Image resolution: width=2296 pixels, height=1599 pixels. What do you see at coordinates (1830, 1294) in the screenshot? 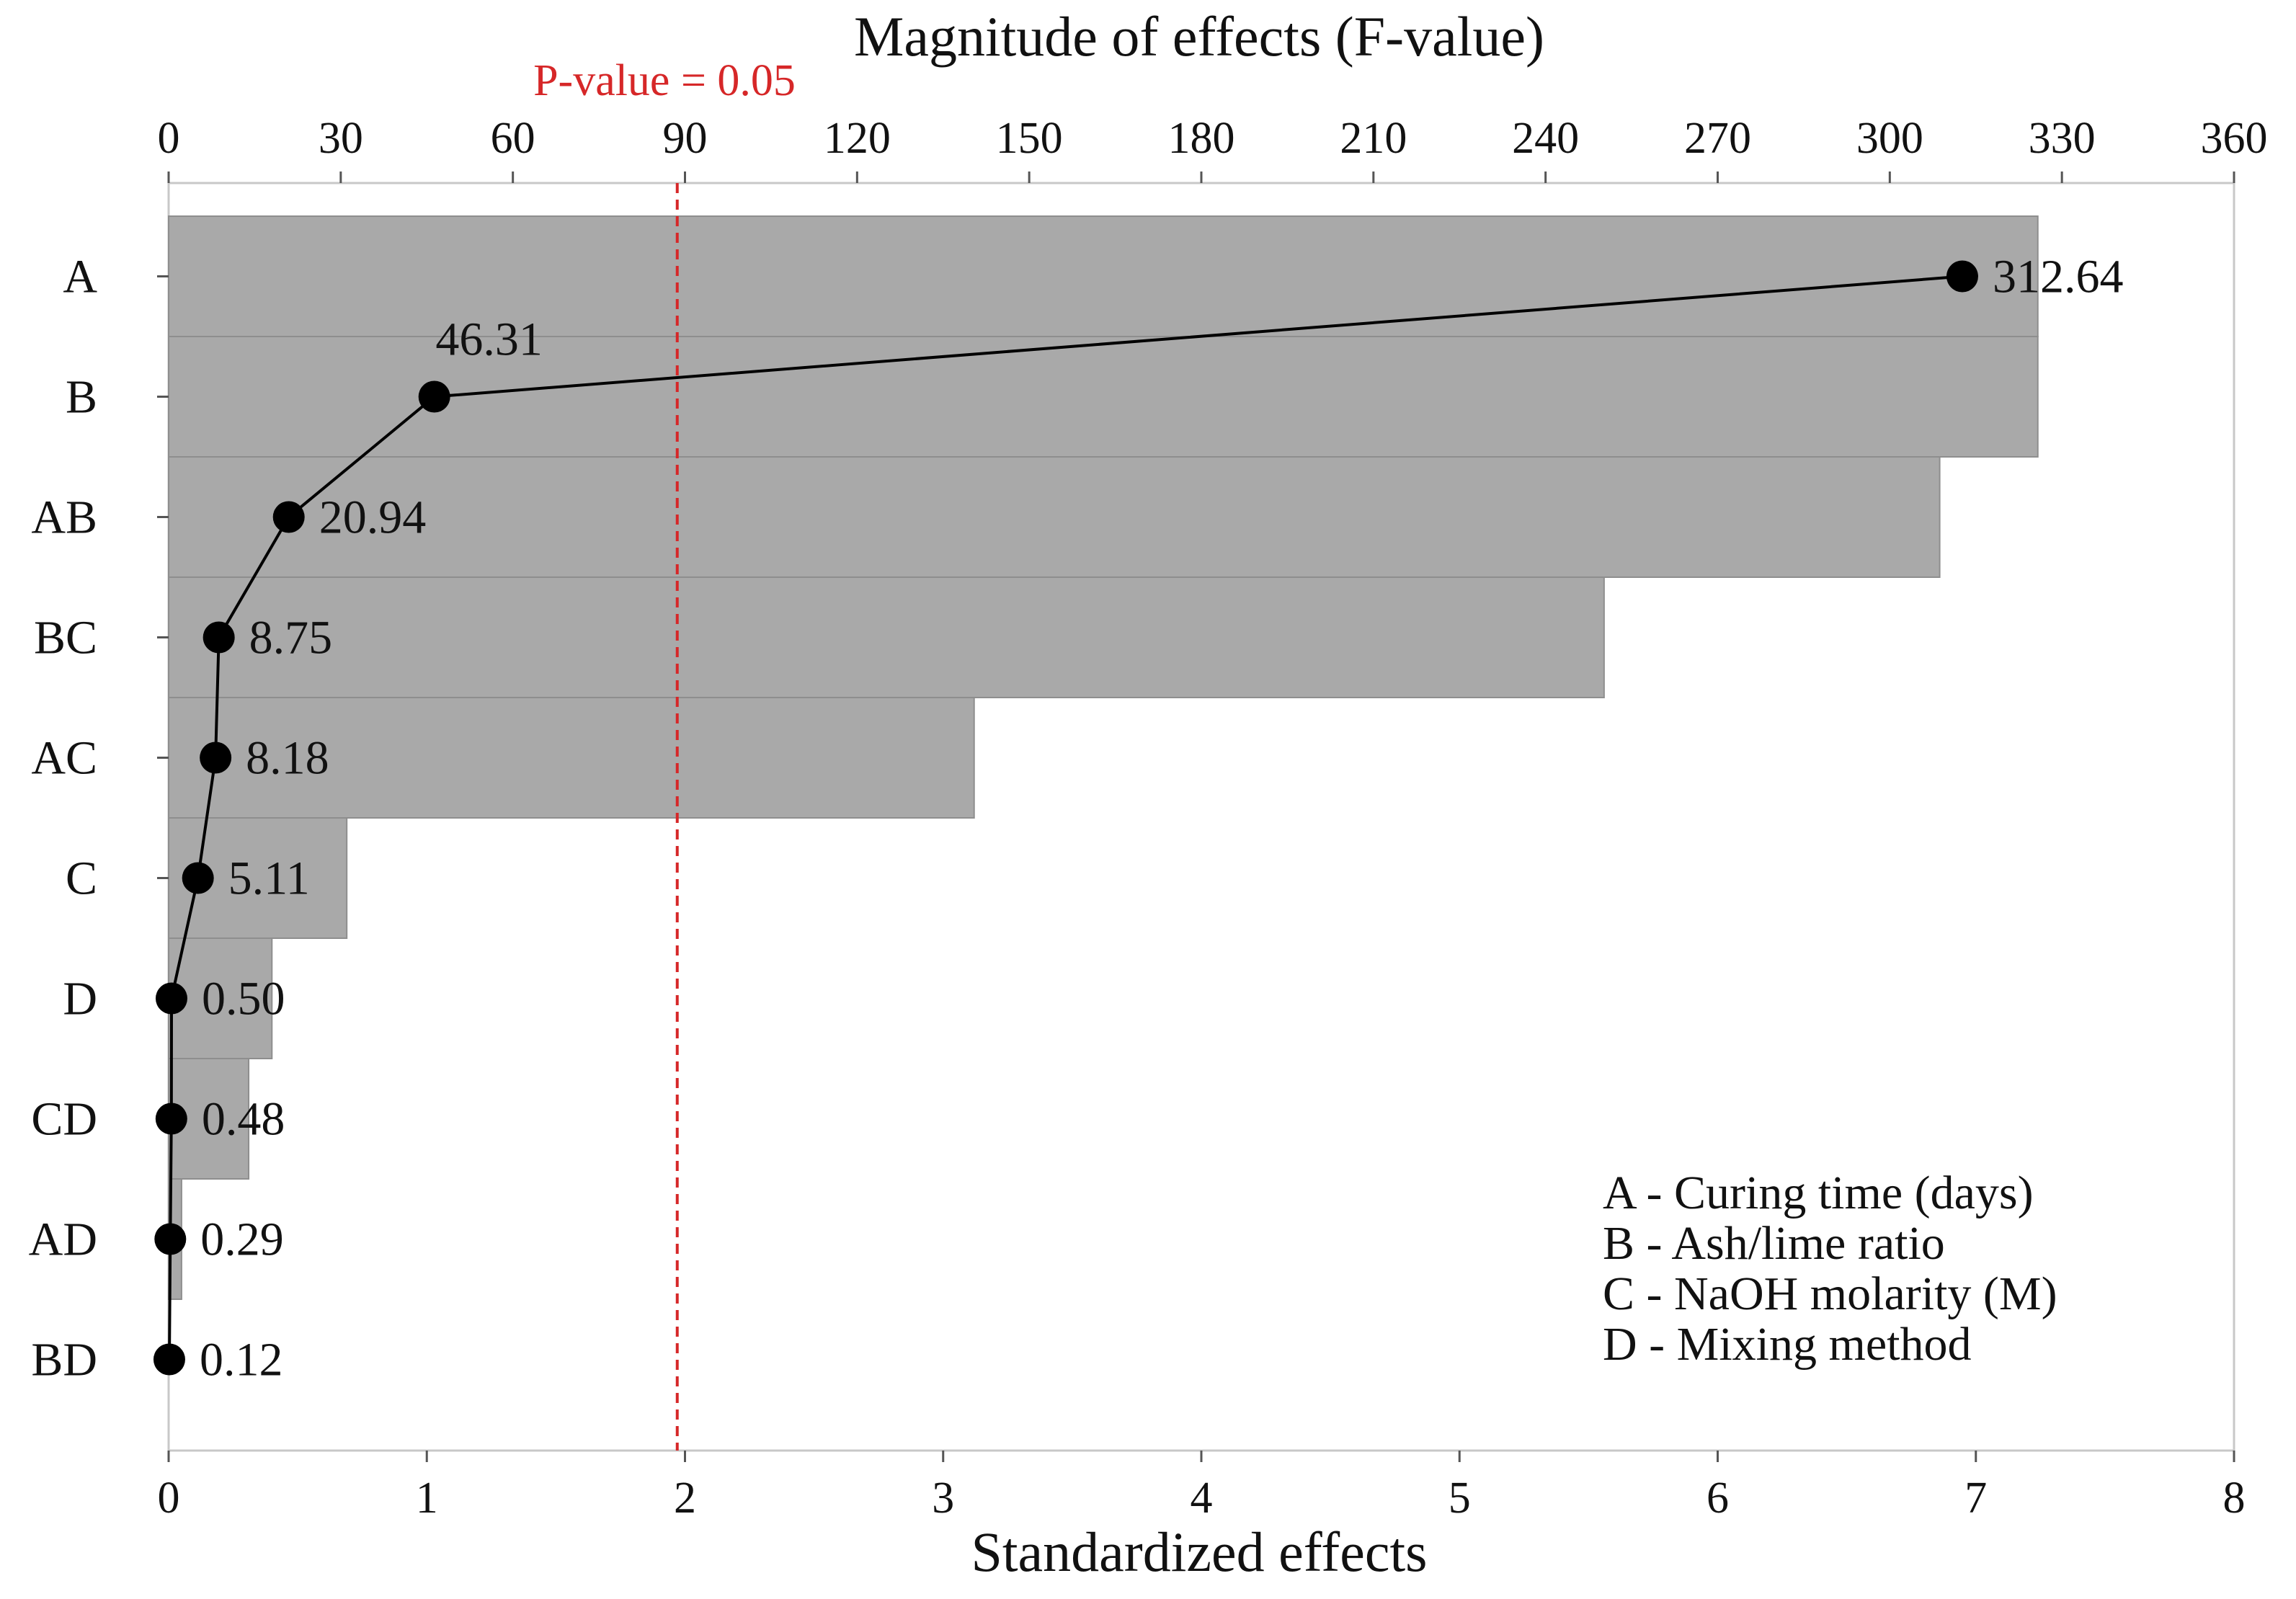
I see `legend-item: C - NaOH molarity (M)` at bounding box center [1830, 1294].